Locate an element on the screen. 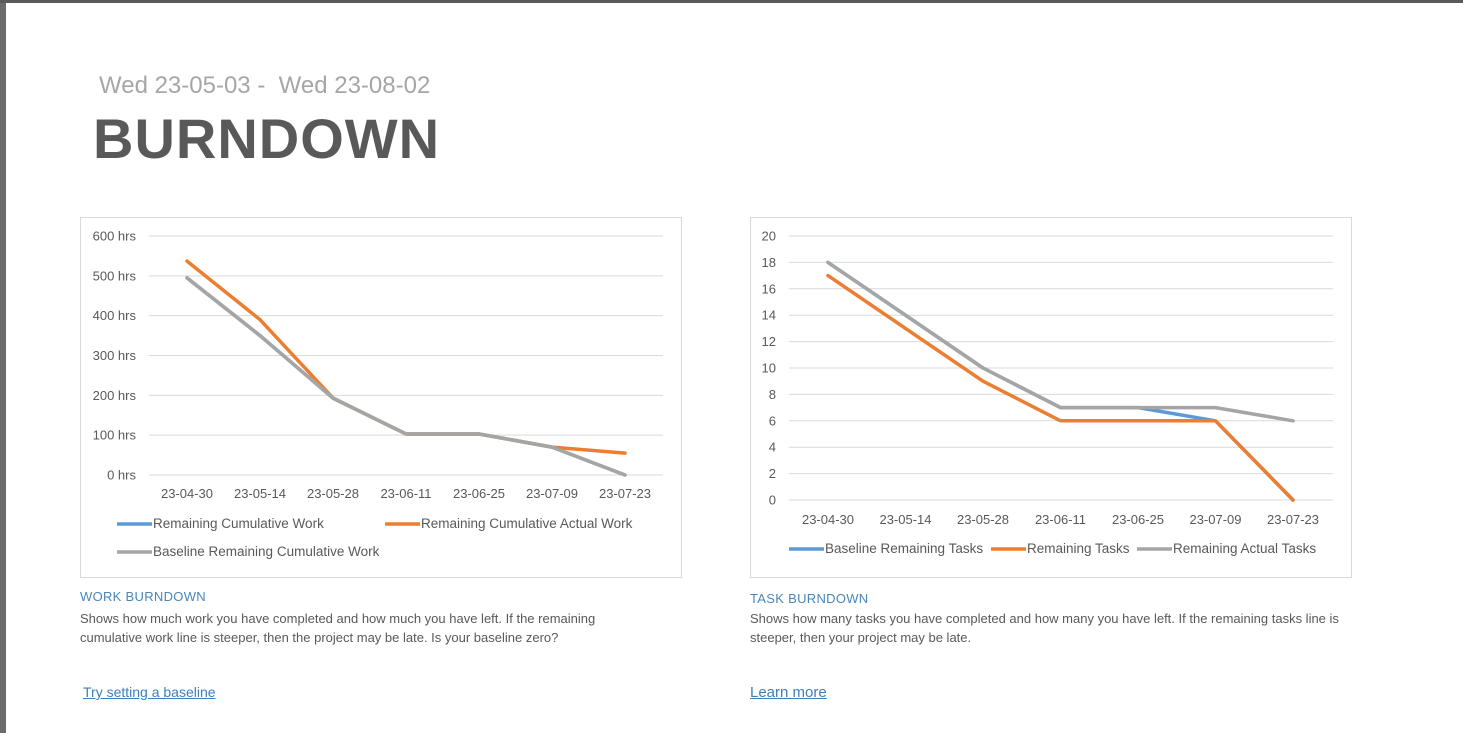 This screenshot has height=733, width=1463. legend-label: Remaining Tasks is located at coordinates (1078, 548).